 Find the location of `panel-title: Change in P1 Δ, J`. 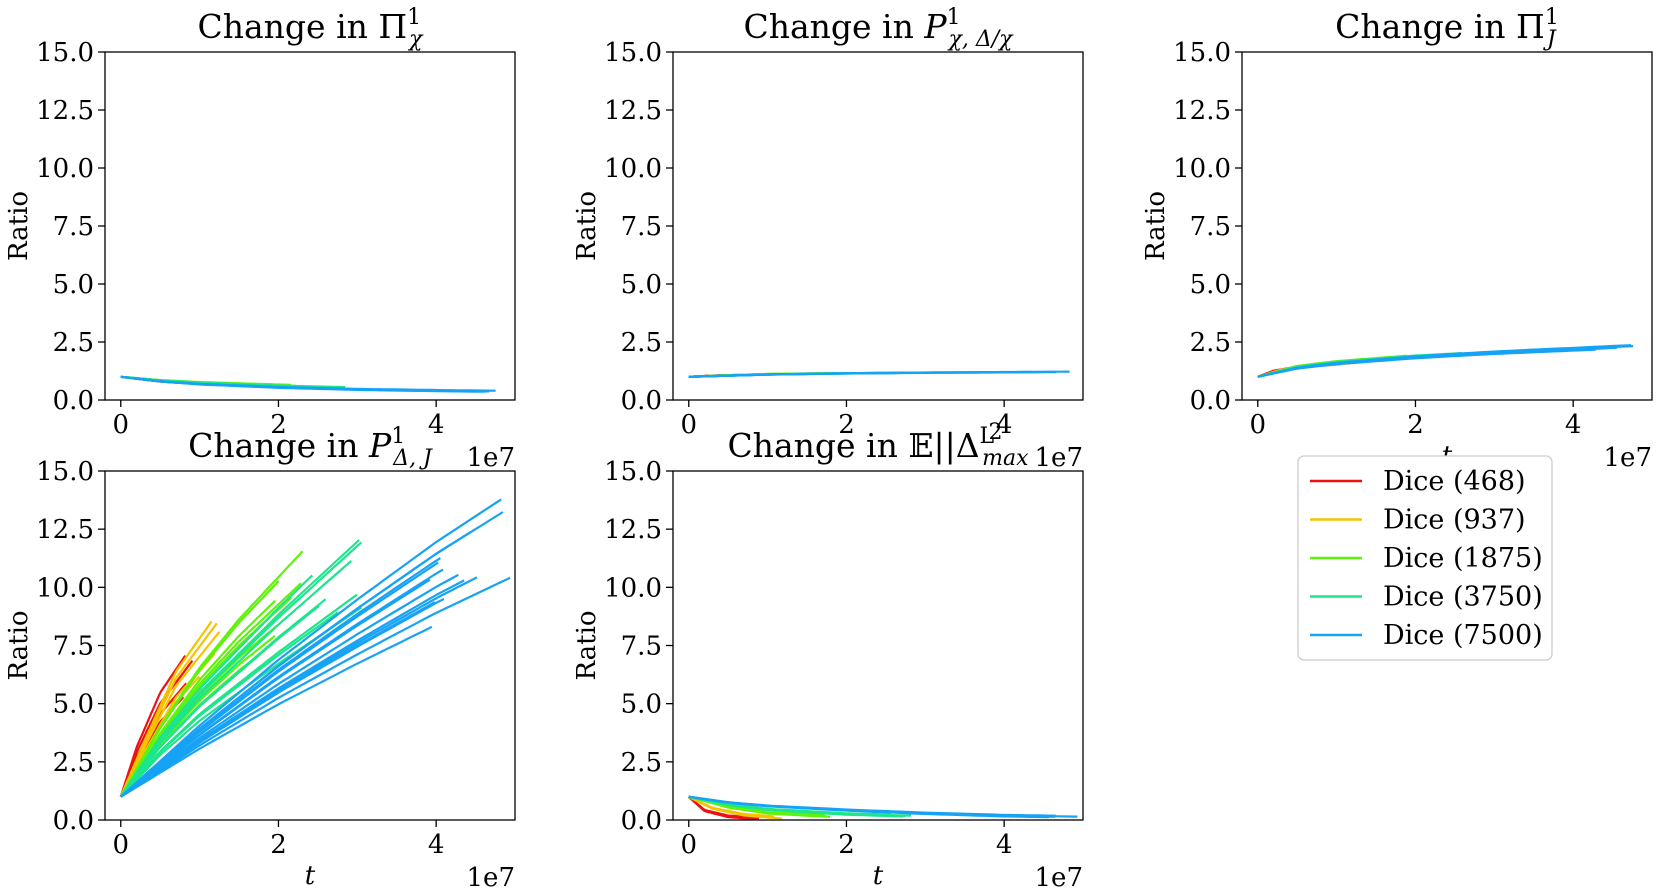

panel-title: Change in P1 Δ, J is located at coordinates (310, 447).